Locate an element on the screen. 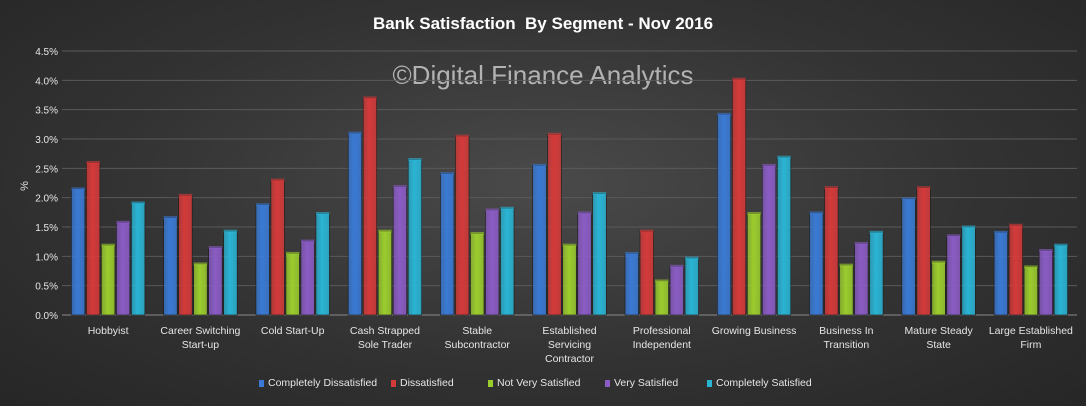 The width and height of the screenshot is (1086, 406). x-tick-label: Established Servicing Contractor is located at coordinates (569, 345).